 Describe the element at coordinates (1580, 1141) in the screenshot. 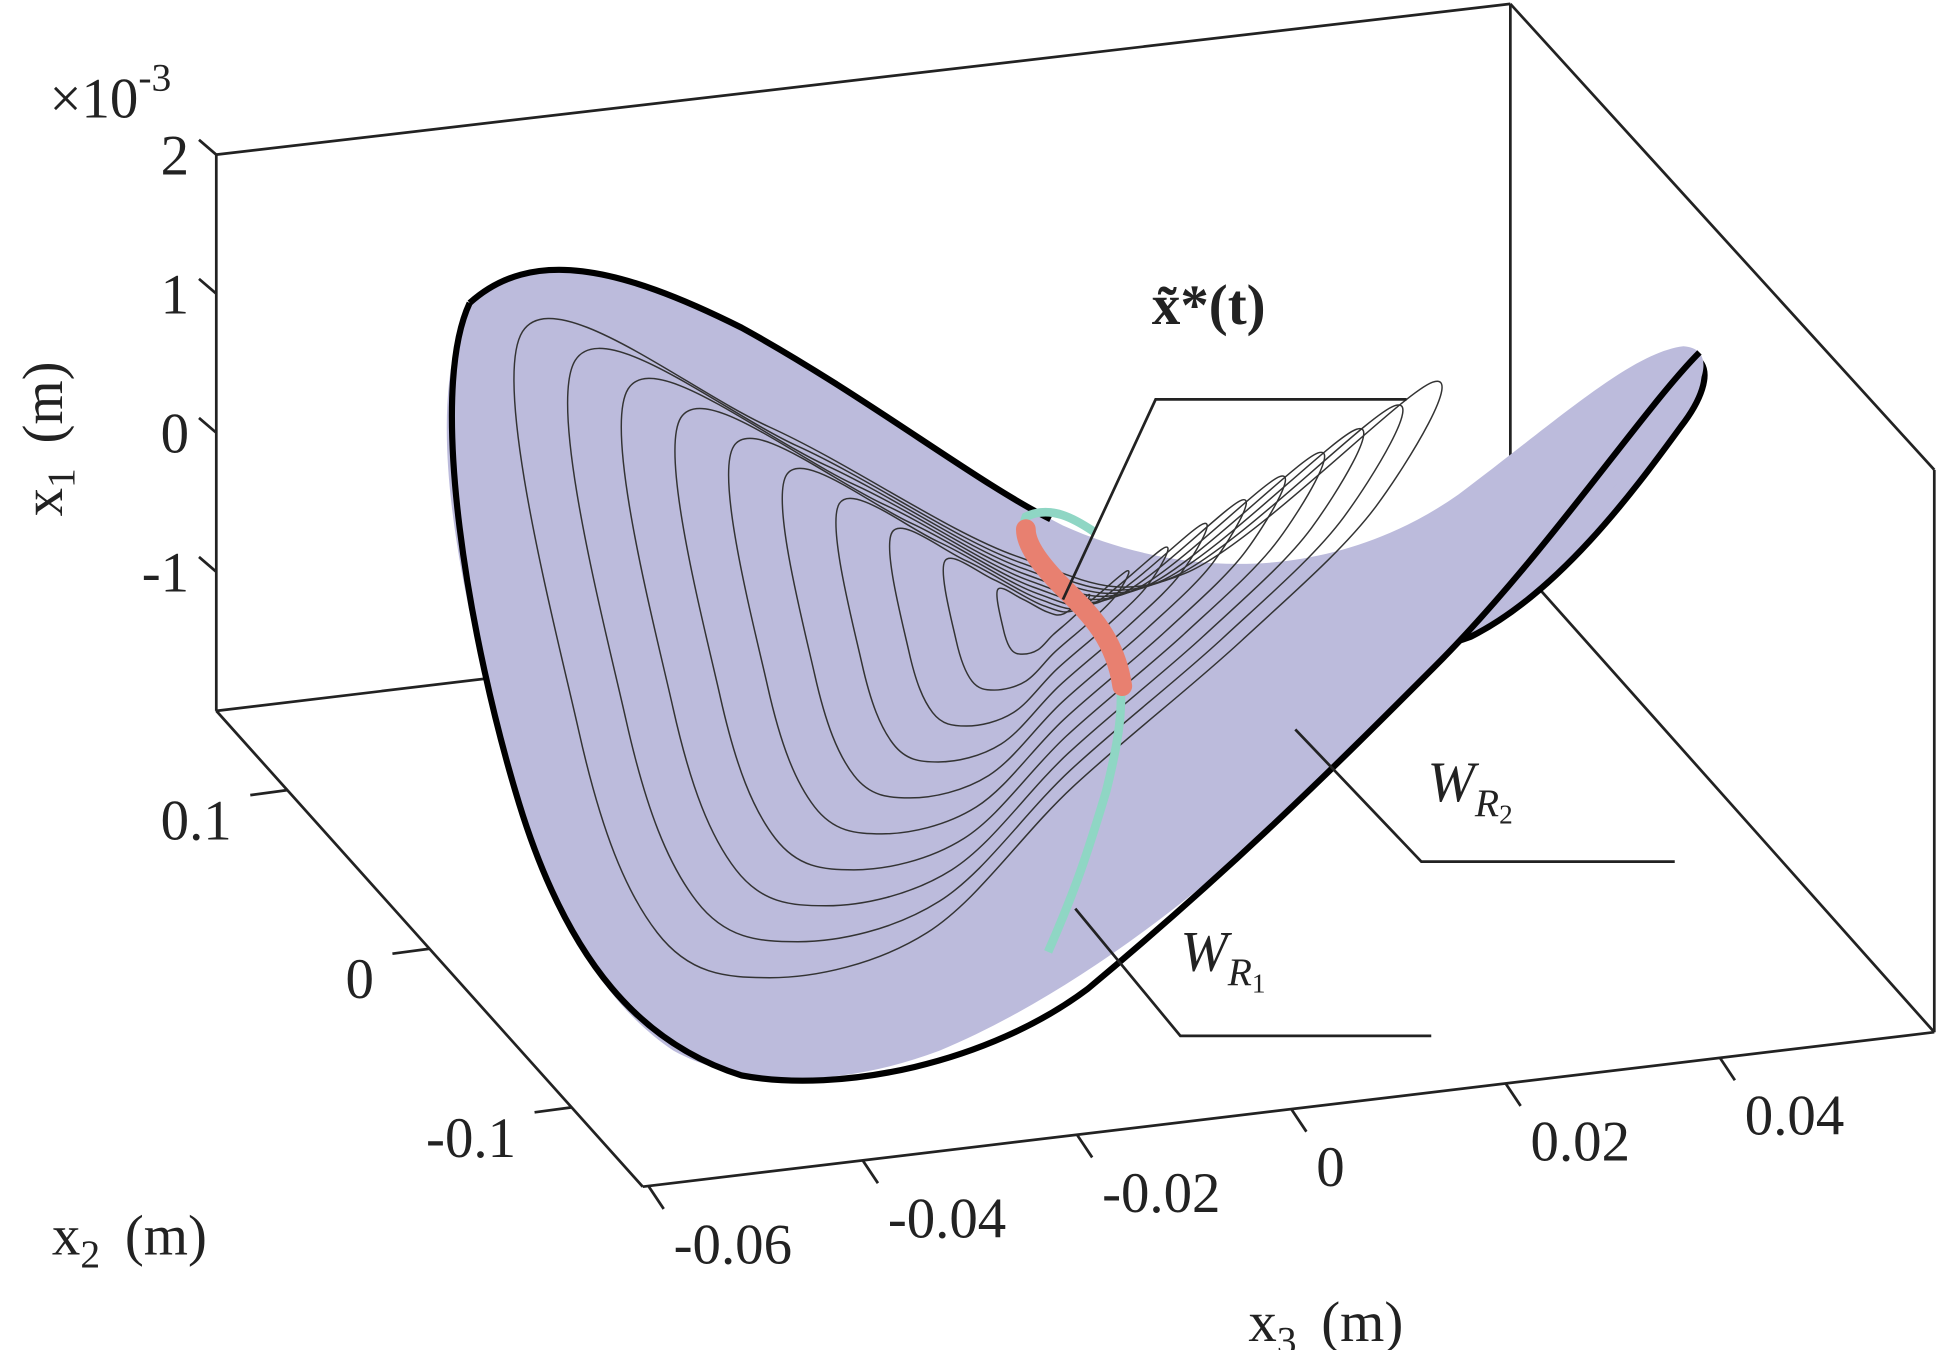

I see `tick-label: 0.02` at that location.